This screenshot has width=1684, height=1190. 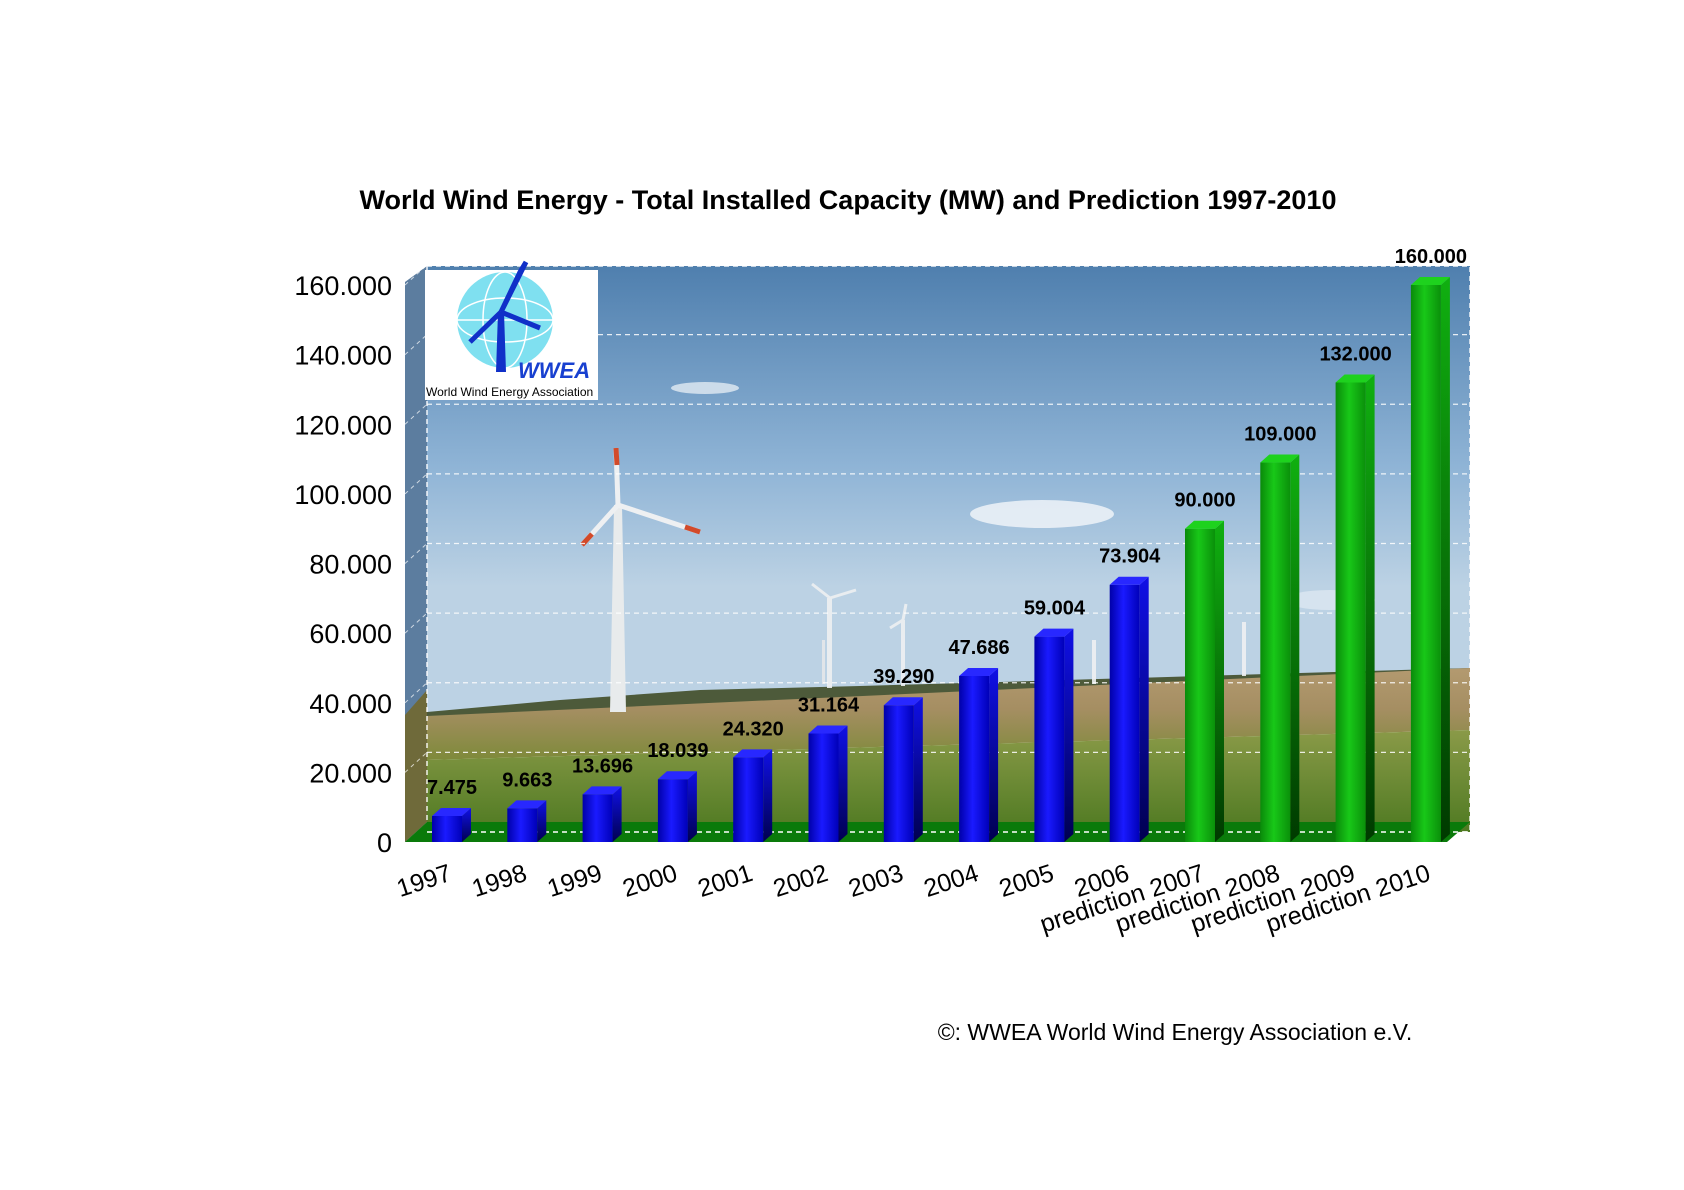 I want to click on turbine-logo-icon, so click(x=504, y=316).